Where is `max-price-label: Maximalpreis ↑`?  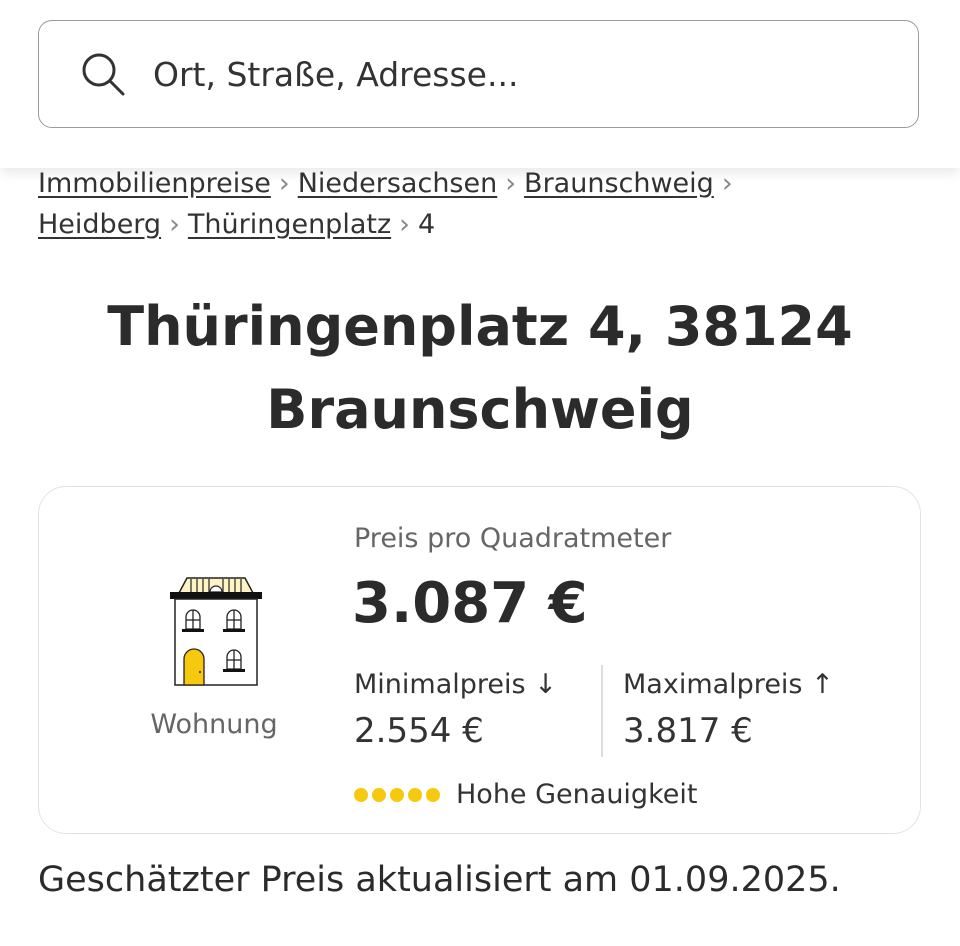 max-price-label: Maximalpreis ↑ is located at coordinates (728, 684).